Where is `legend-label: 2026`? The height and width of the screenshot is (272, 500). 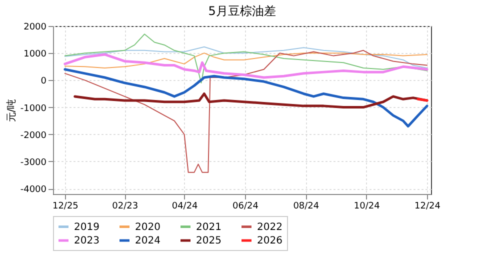
legend-label: 2026 is located at coordinates (269, 241).